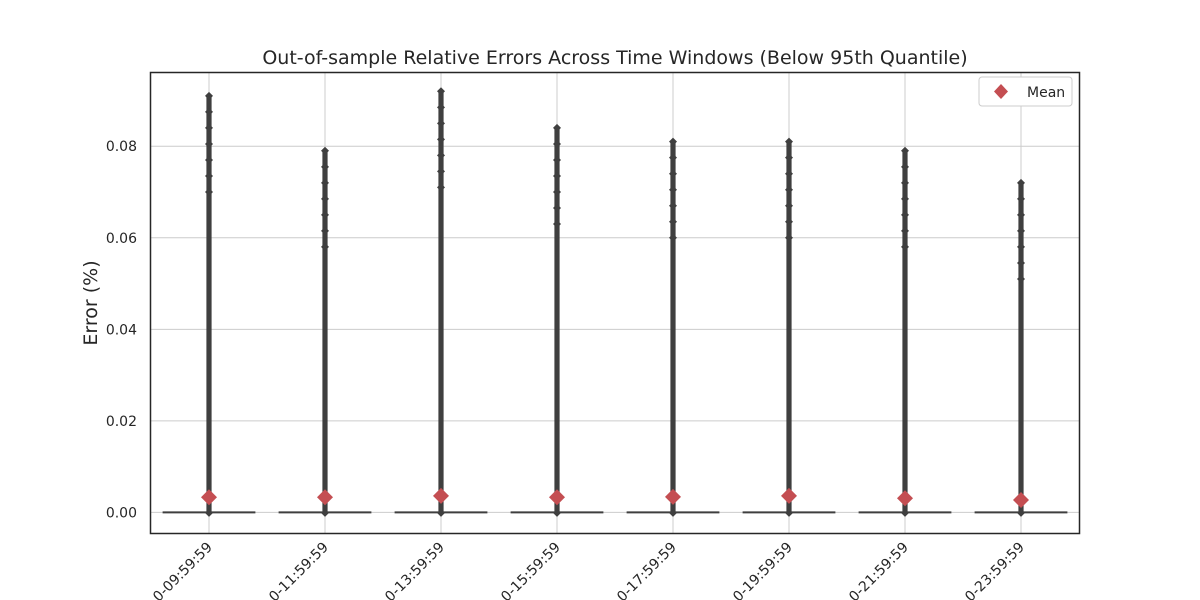 This screenshot has width=1200, height=600. I want to click on legend-mean-label: Mean, so click(1046, 93).